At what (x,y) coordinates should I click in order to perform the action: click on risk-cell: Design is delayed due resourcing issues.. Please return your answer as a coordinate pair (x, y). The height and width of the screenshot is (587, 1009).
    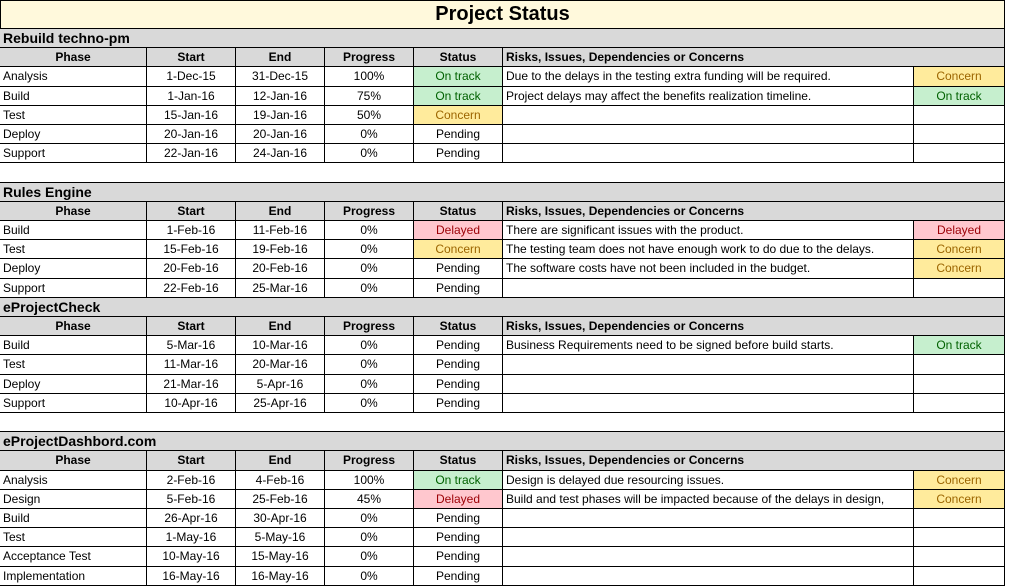
    Looking at the image, I should click on (708, 480).